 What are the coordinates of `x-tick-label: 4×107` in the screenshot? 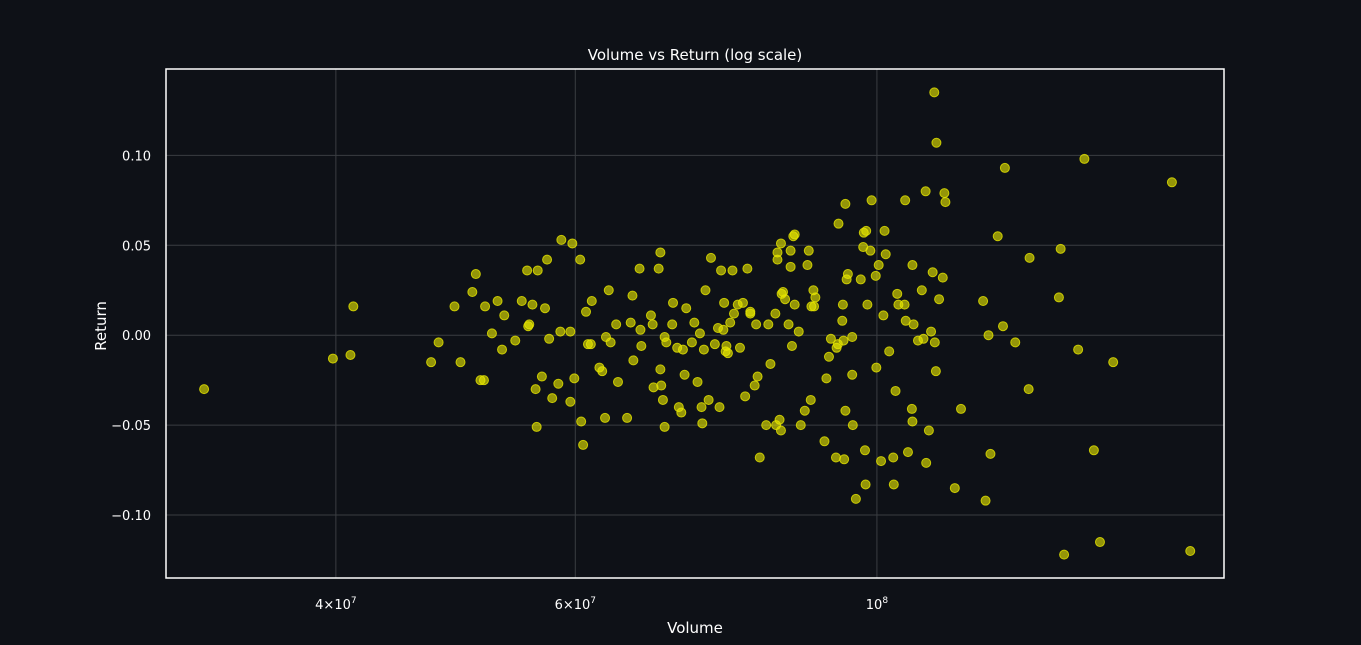 It's located at (335, 604).